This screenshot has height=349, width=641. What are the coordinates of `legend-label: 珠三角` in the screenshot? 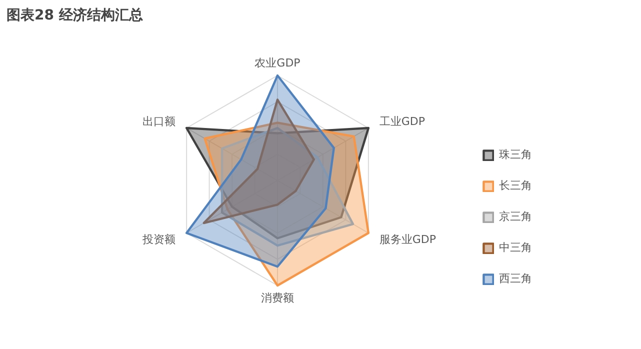 It's located at (515, 154).